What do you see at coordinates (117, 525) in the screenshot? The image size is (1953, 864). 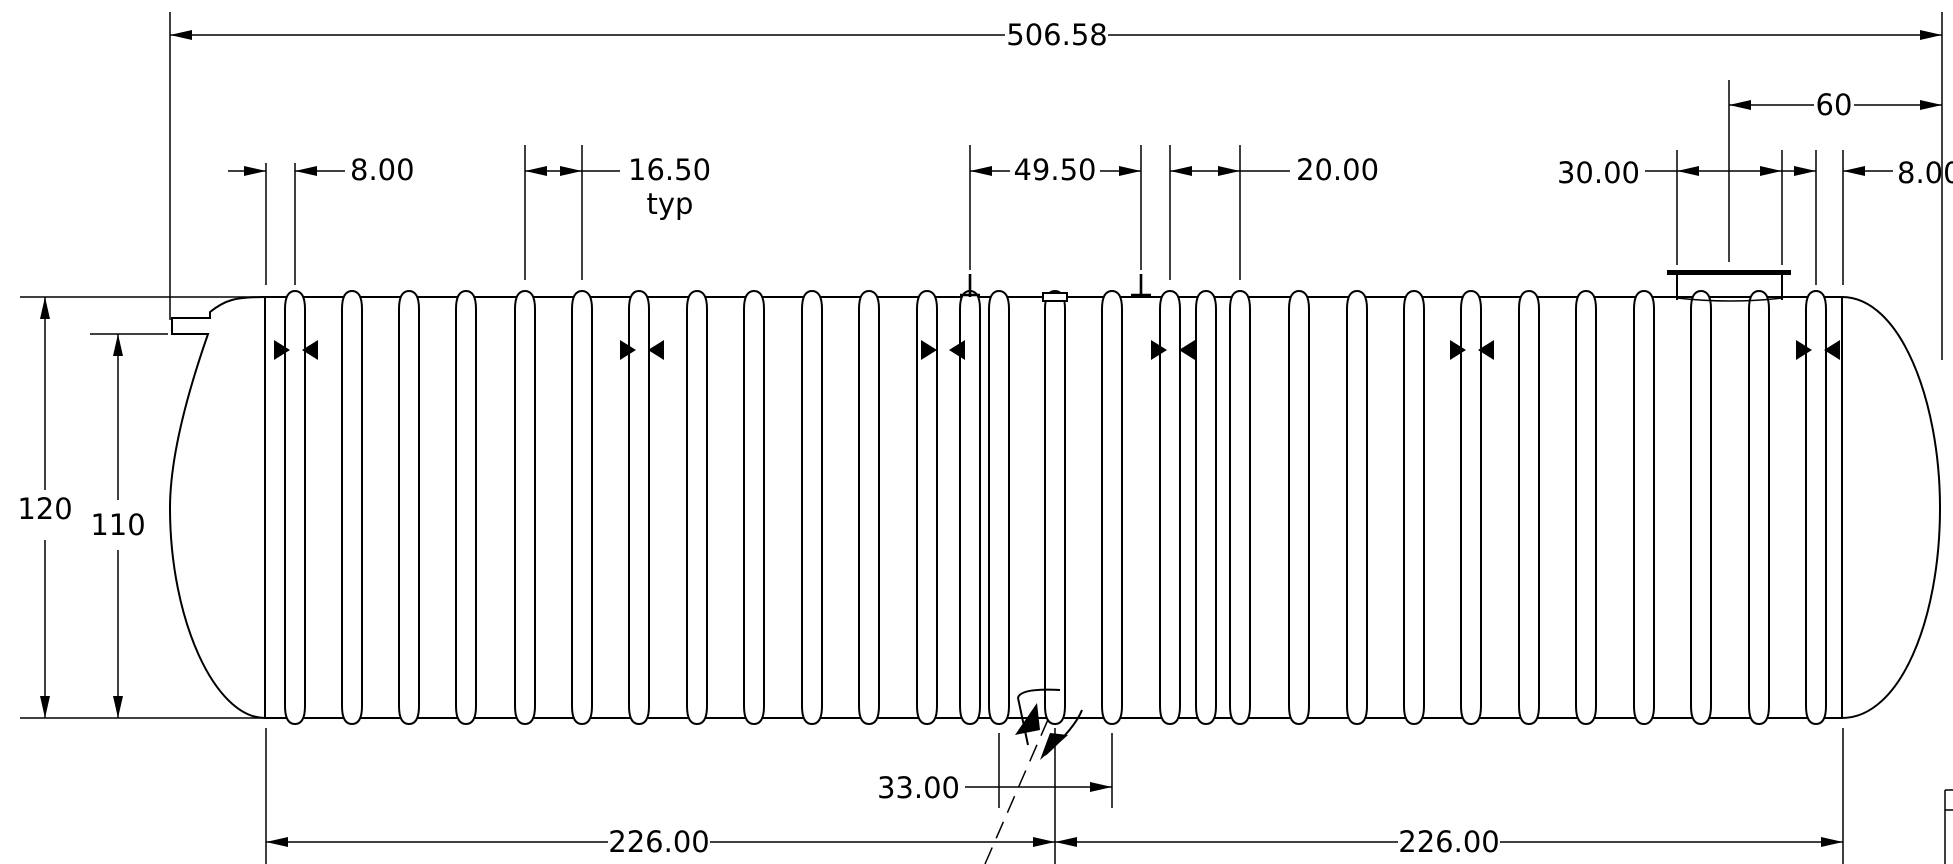 I see `dim-inner-height: 110` at bounding box center [117, 525].